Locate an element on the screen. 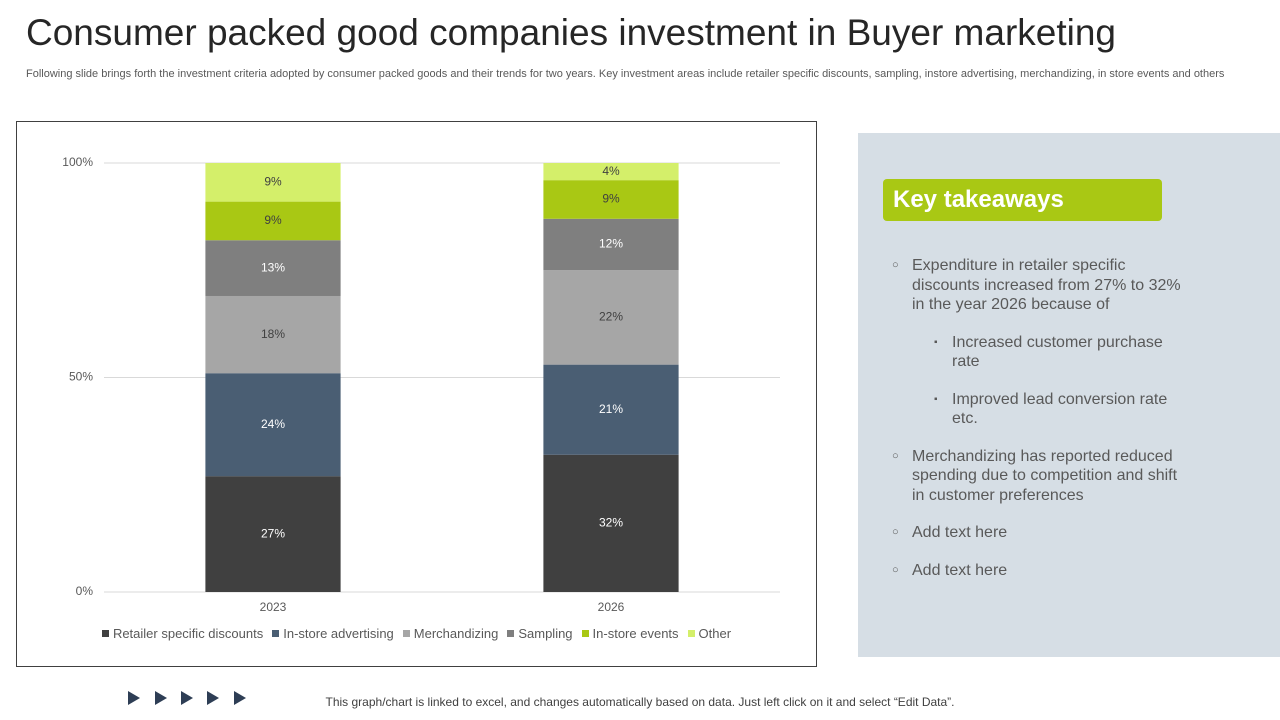 Image resolution: width=1280 pixels, height=720 pixels. legend-item: Other is located at coordinates (709, 633).